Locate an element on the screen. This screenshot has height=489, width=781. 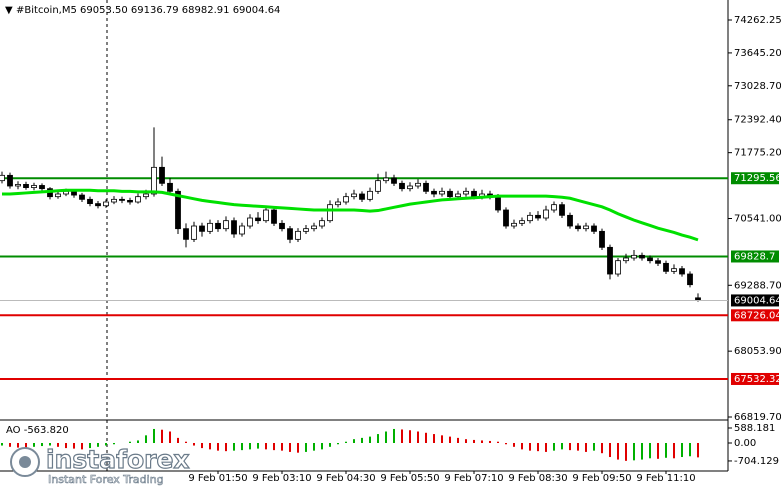
x-tick-label: 9 Feb 03:10 is located at coordinates (281, 478).